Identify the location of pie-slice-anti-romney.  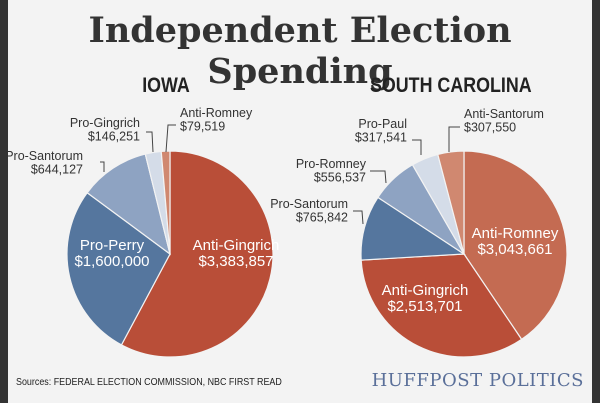
(515, 245).